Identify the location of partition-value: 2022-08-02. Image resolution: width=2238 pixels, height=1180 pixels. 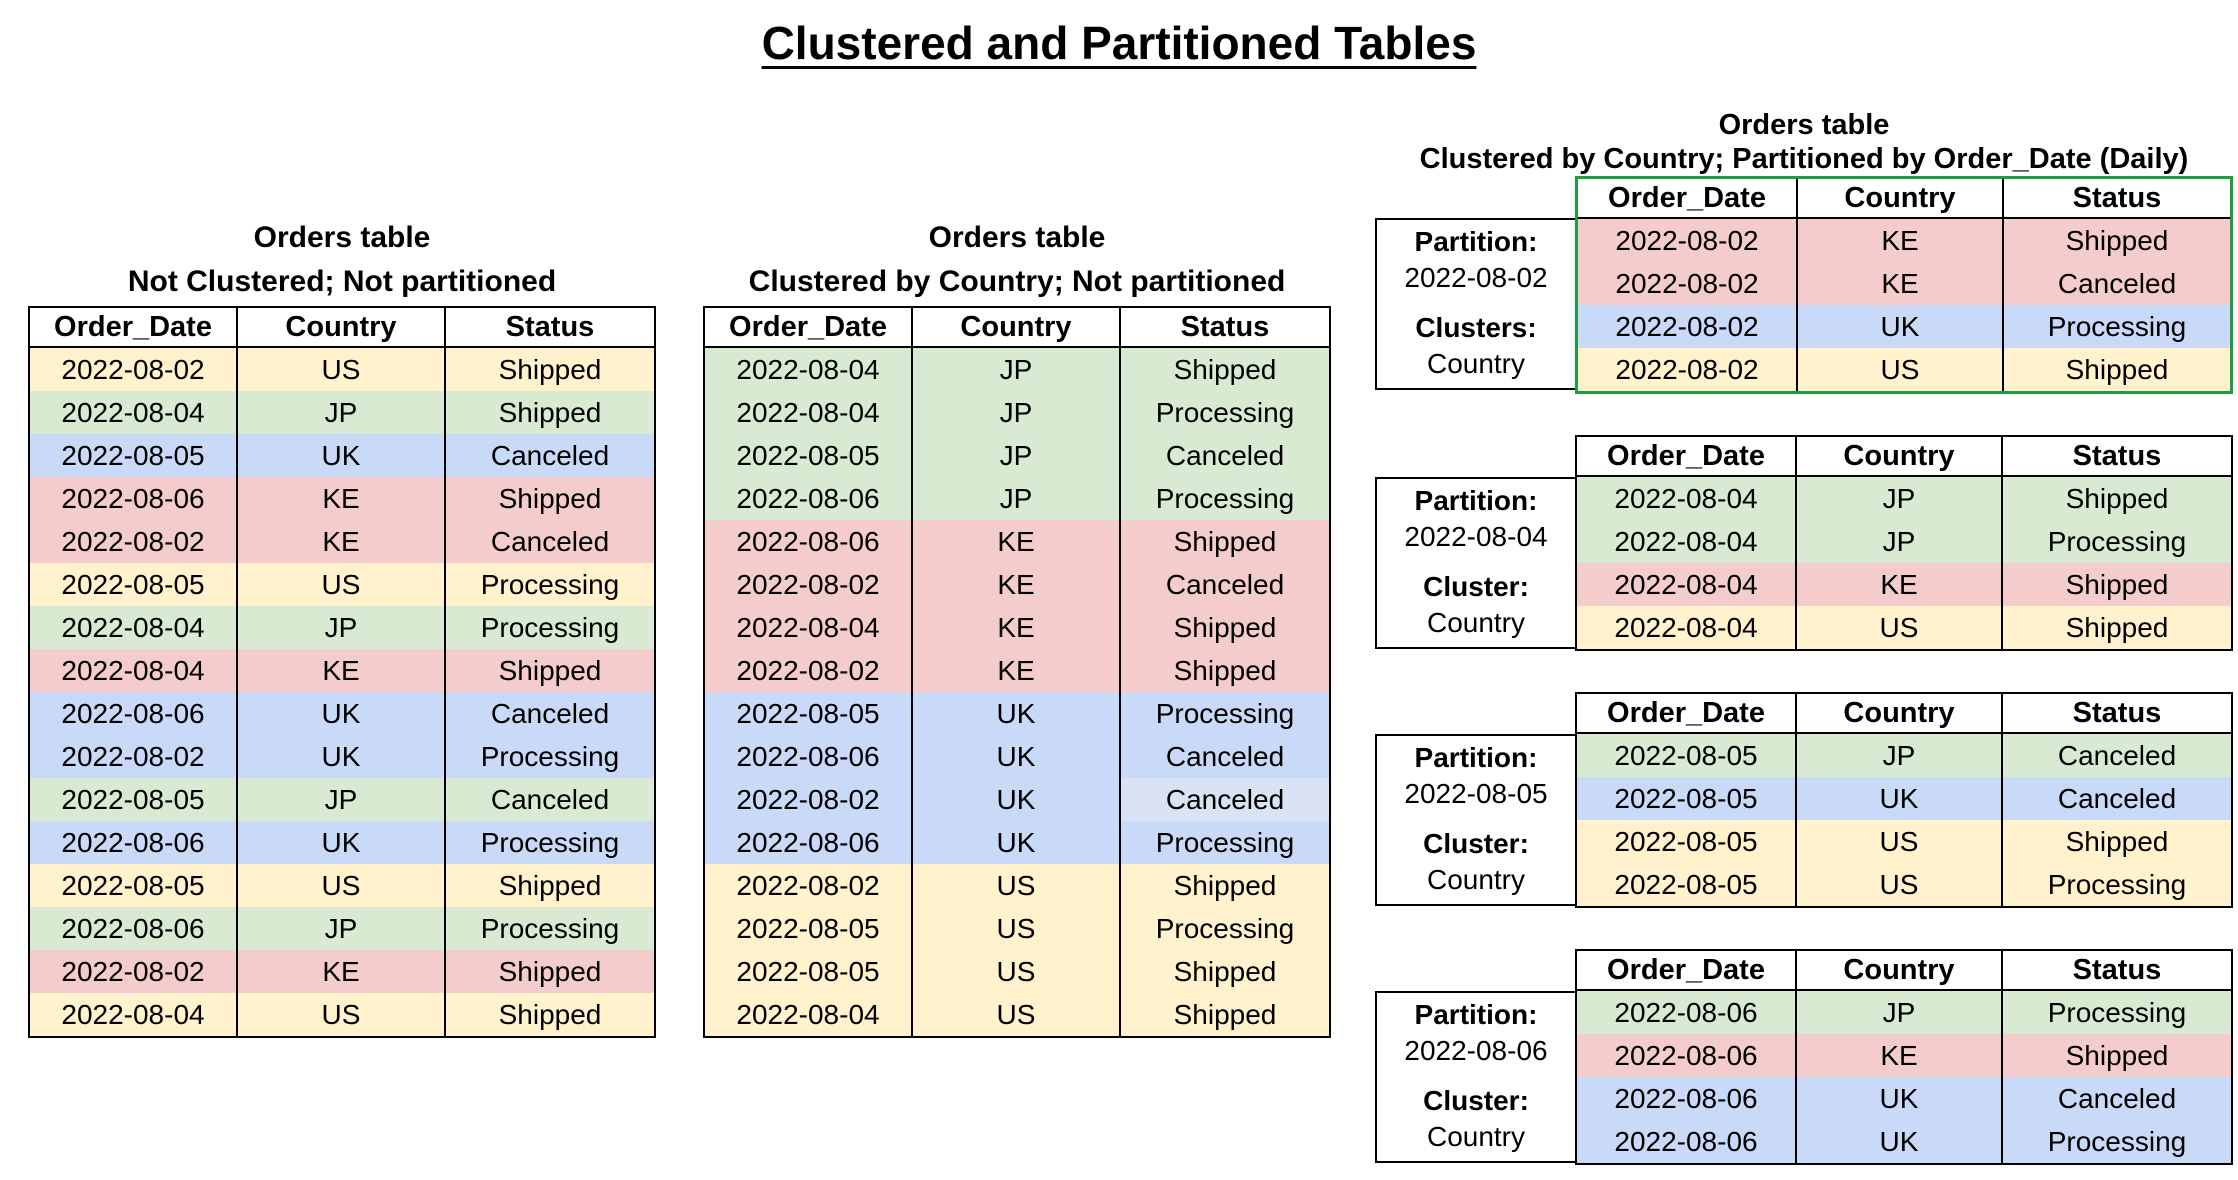
(1476, 277).